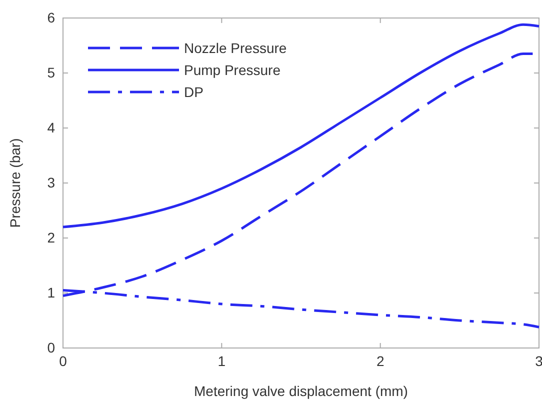  I want to click on x-tick-label: 2, so click(380, 360).